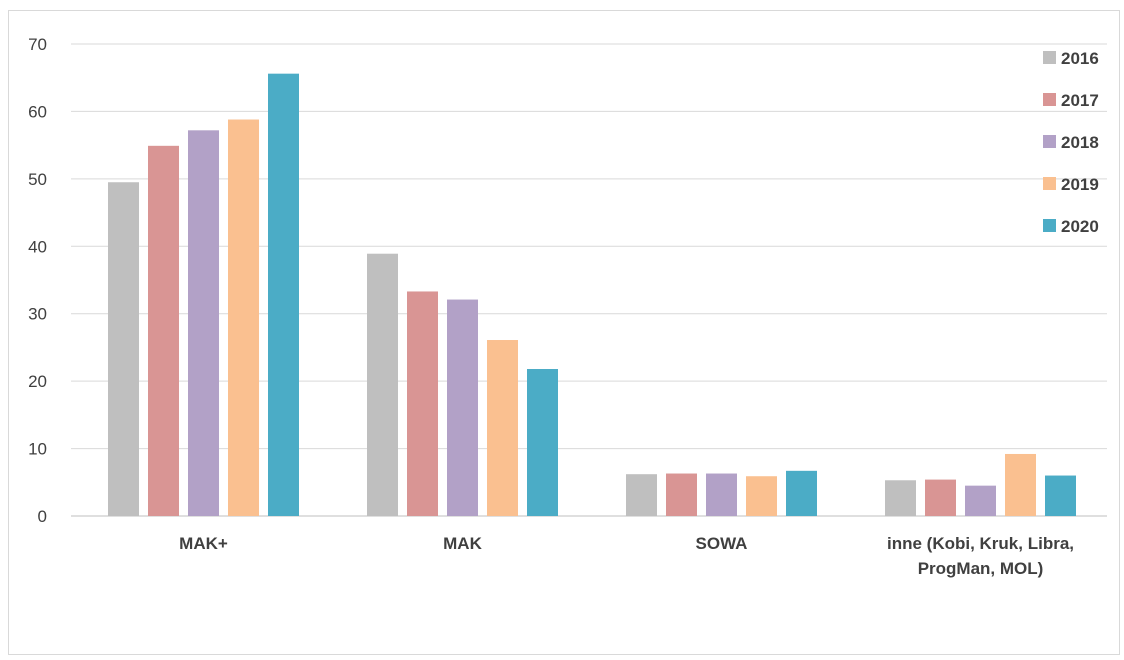  I want to click on y-tick-label: 20, so click(37, 381).